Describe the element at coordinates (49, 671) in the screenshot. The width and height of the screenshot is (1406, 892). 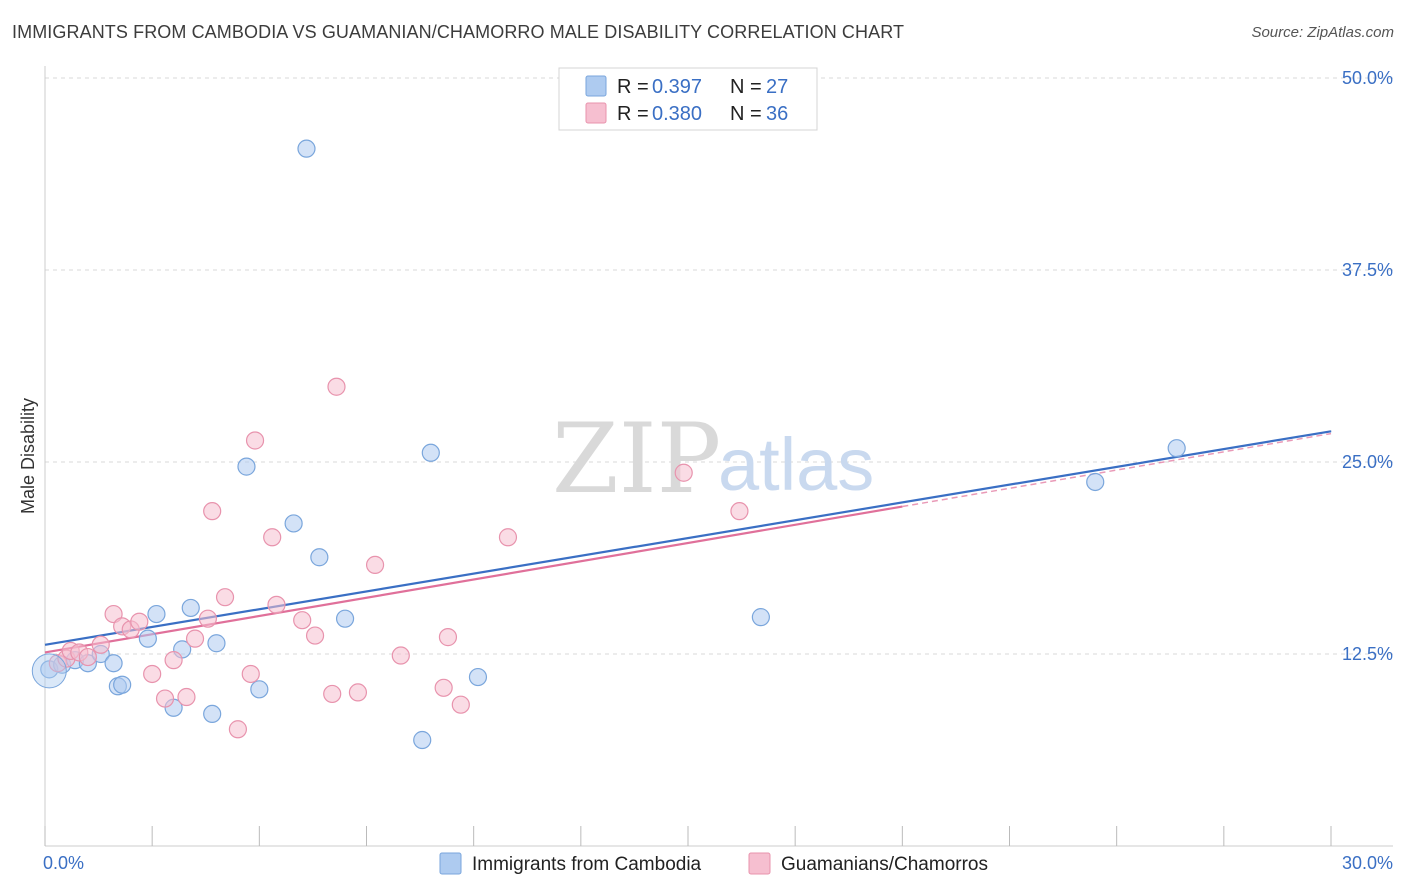
I see `data-point-cluster` at that location.